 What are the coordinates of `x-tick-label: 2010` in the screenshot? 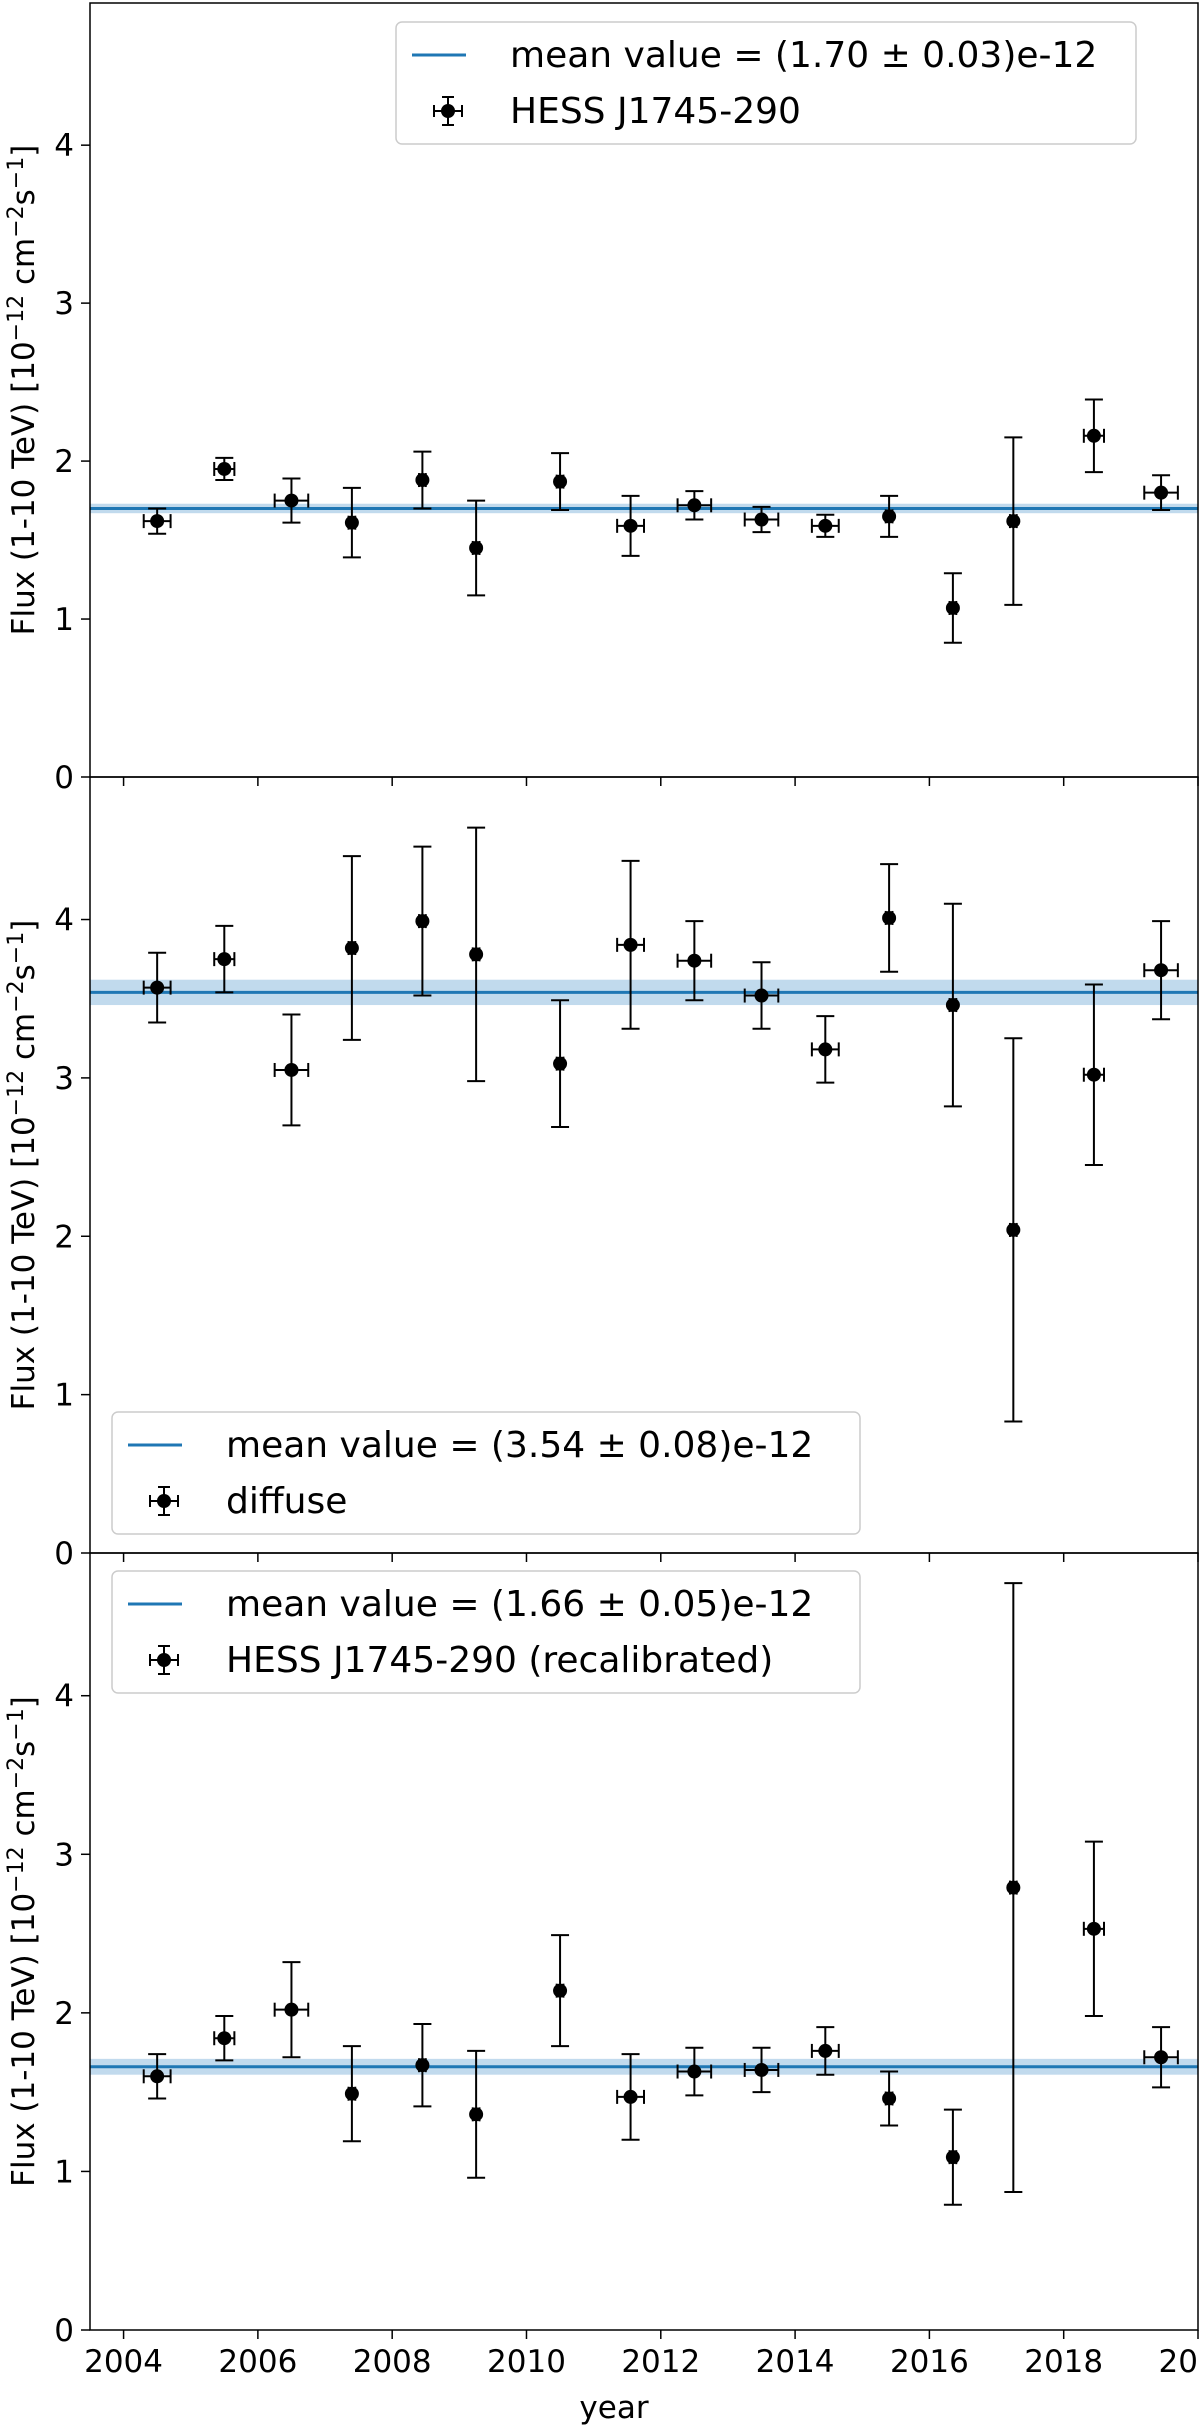 It's located at (526, 2362).